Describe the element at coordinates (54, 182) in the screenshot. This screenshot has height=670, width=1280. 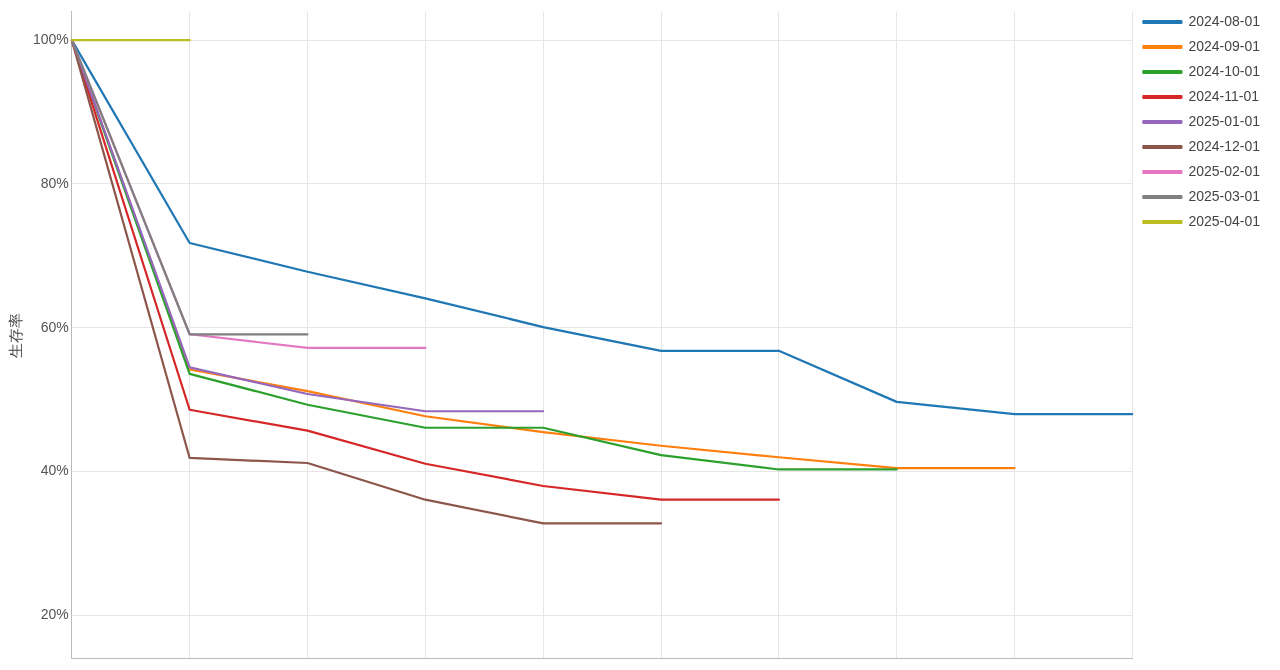
I see `y-tick-label: 80%` at that location.